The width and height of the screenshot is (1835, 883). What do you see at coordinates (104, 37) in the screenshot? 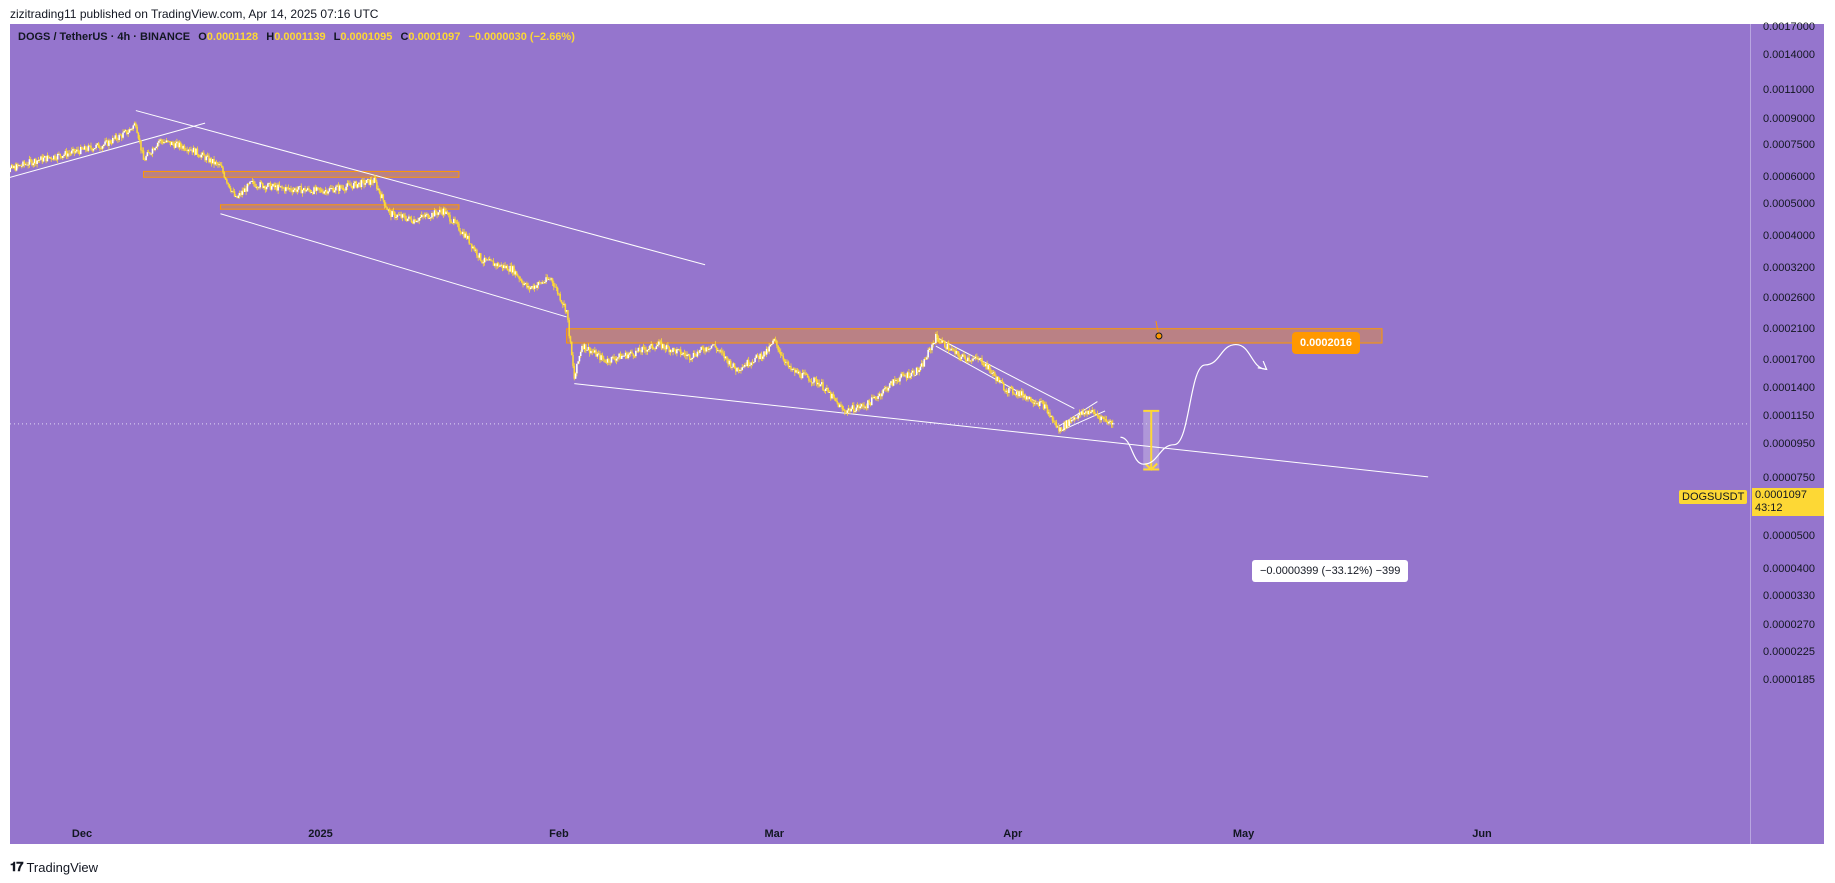
I see `legend-symbol: DOGS / TetherUS · 4h · BINANCE` at bounding box center [104, 37].